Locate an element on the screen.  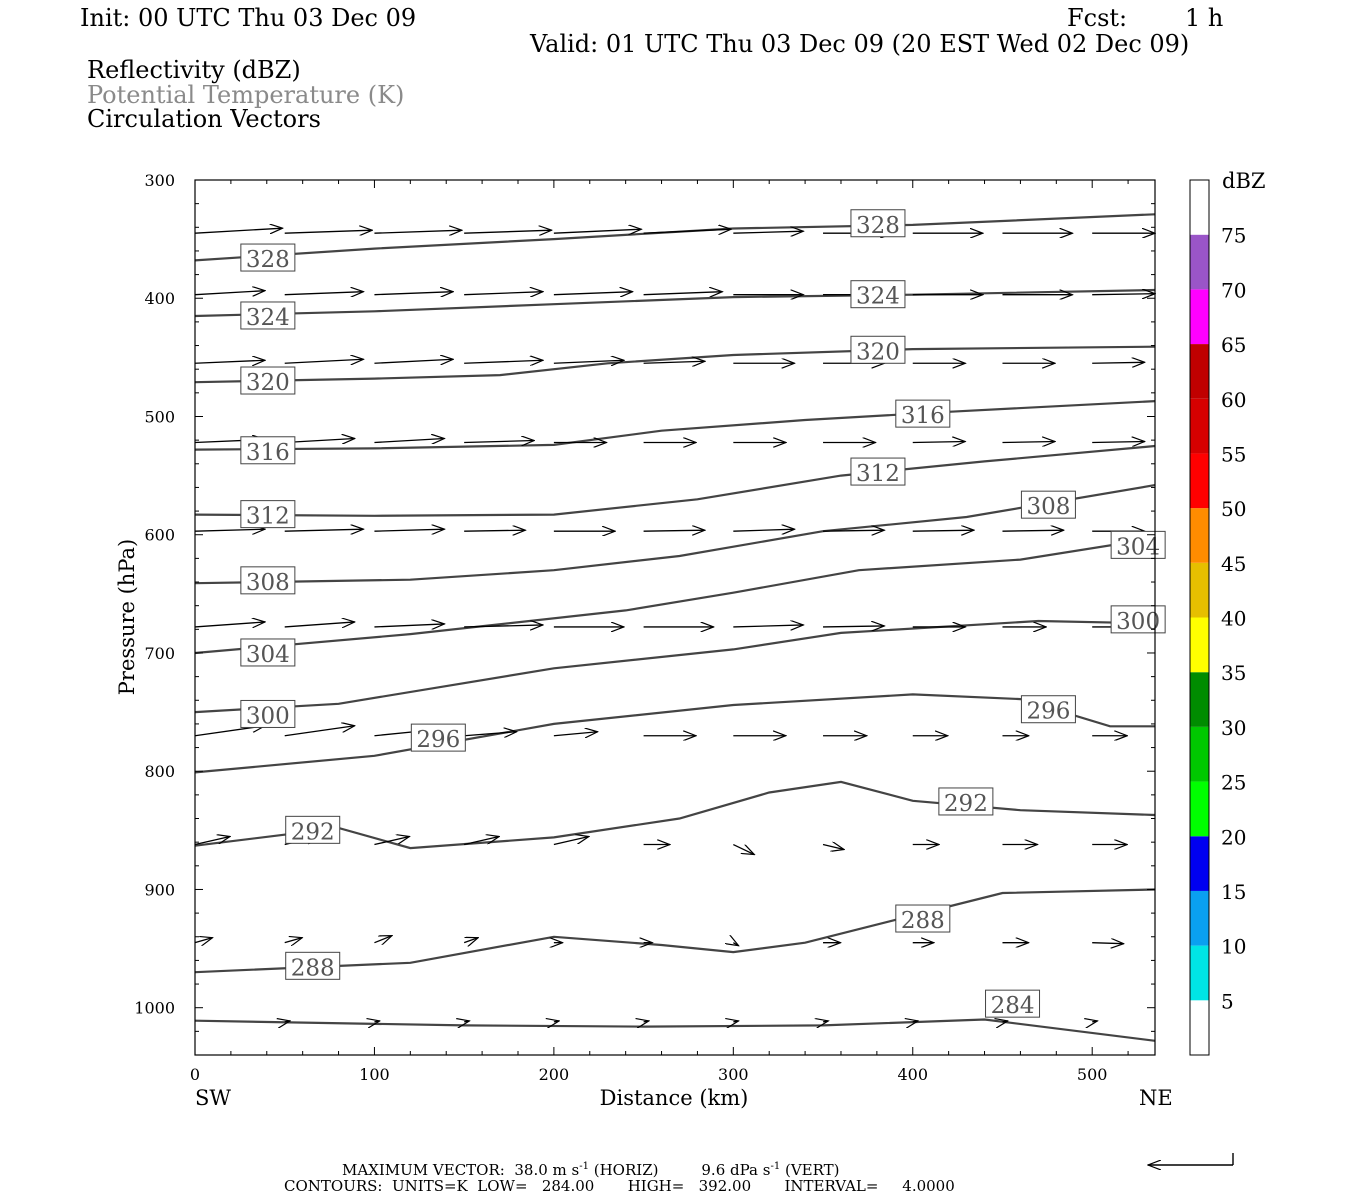
isentrope-label: 292 is located at coordinates (313, 832).